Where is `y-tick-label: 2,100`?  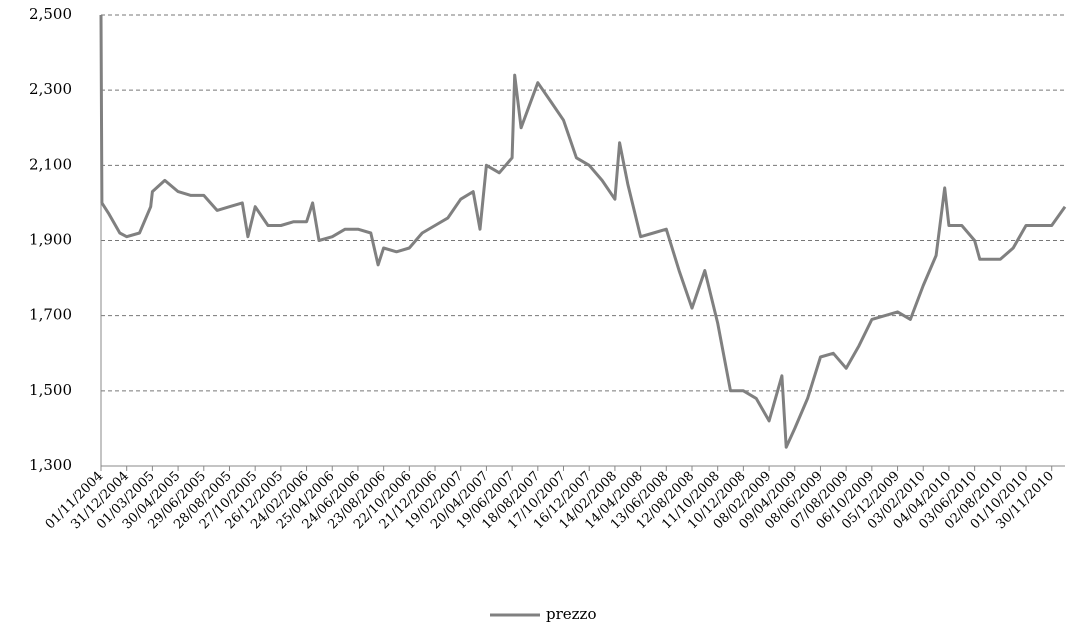
y-tick-label: 2,100 is located at coordinates (50, 164).